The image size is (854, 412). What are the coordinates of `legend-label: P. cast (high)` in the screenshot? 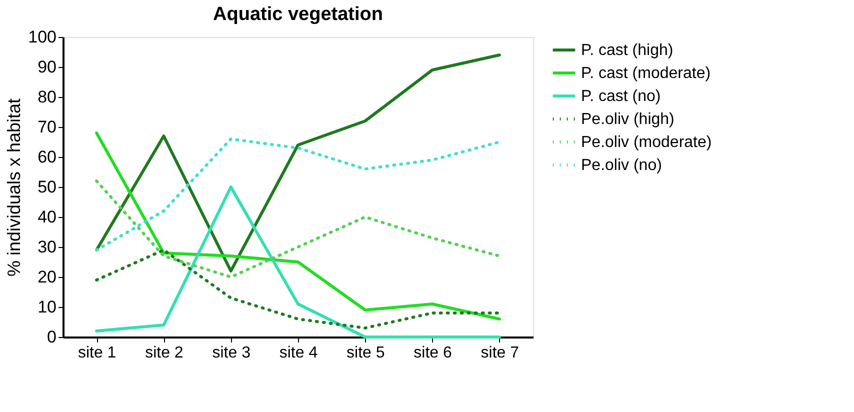 It's located at (627, 50).